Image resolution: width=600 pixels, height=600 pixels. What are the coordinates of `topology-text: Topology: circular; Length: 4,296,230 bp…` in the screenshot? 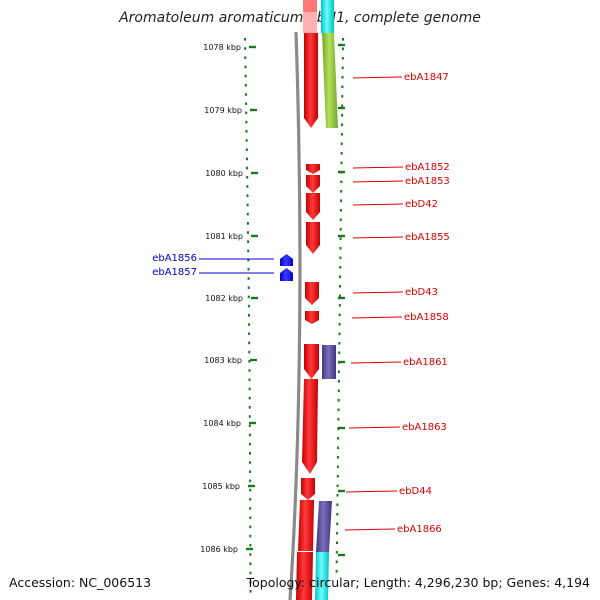 It's located at (418, 582).